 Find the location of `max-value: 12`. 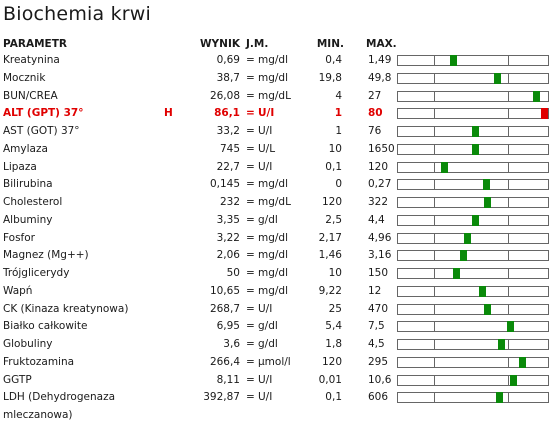

max-value: 12 is located at coordinates (375, 290).